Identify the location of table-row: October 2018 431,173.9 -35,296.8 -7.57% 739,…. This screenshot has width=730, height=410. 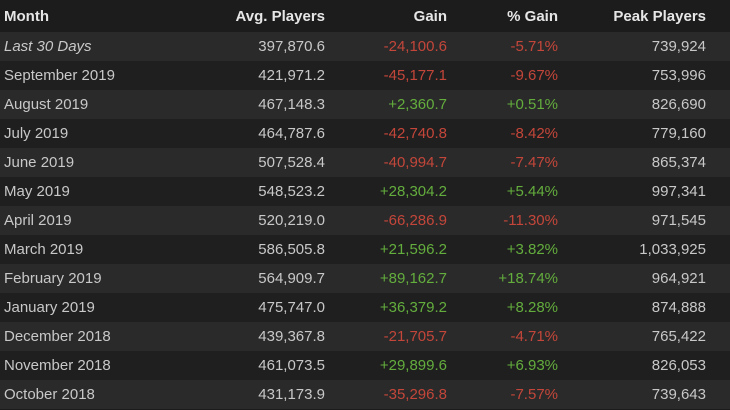
(365, 394).